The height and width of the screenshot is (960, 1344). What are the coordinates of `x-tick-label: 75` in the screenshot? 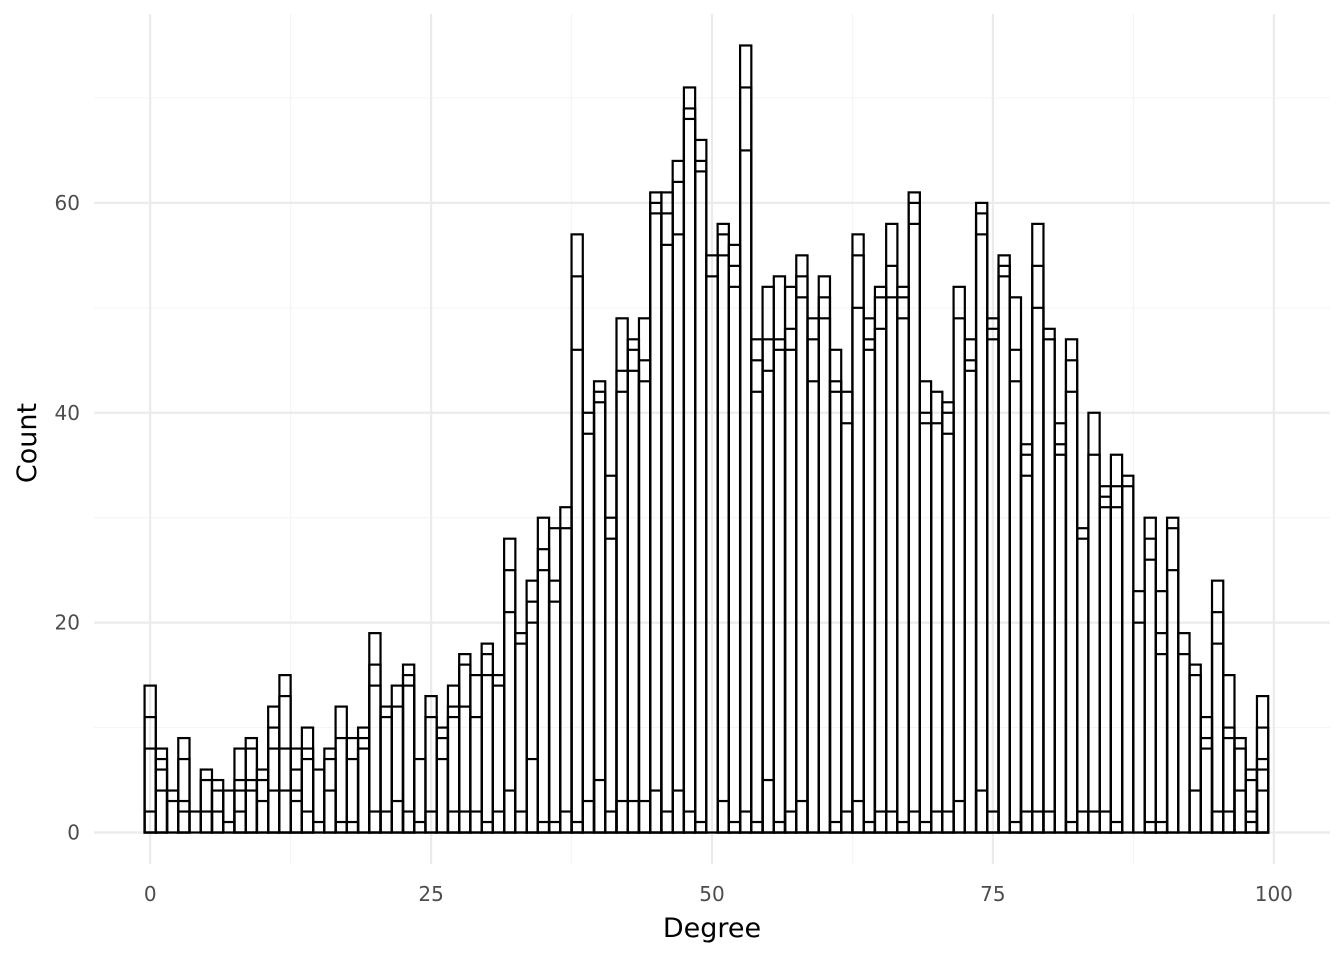 It's located at (992, 894).